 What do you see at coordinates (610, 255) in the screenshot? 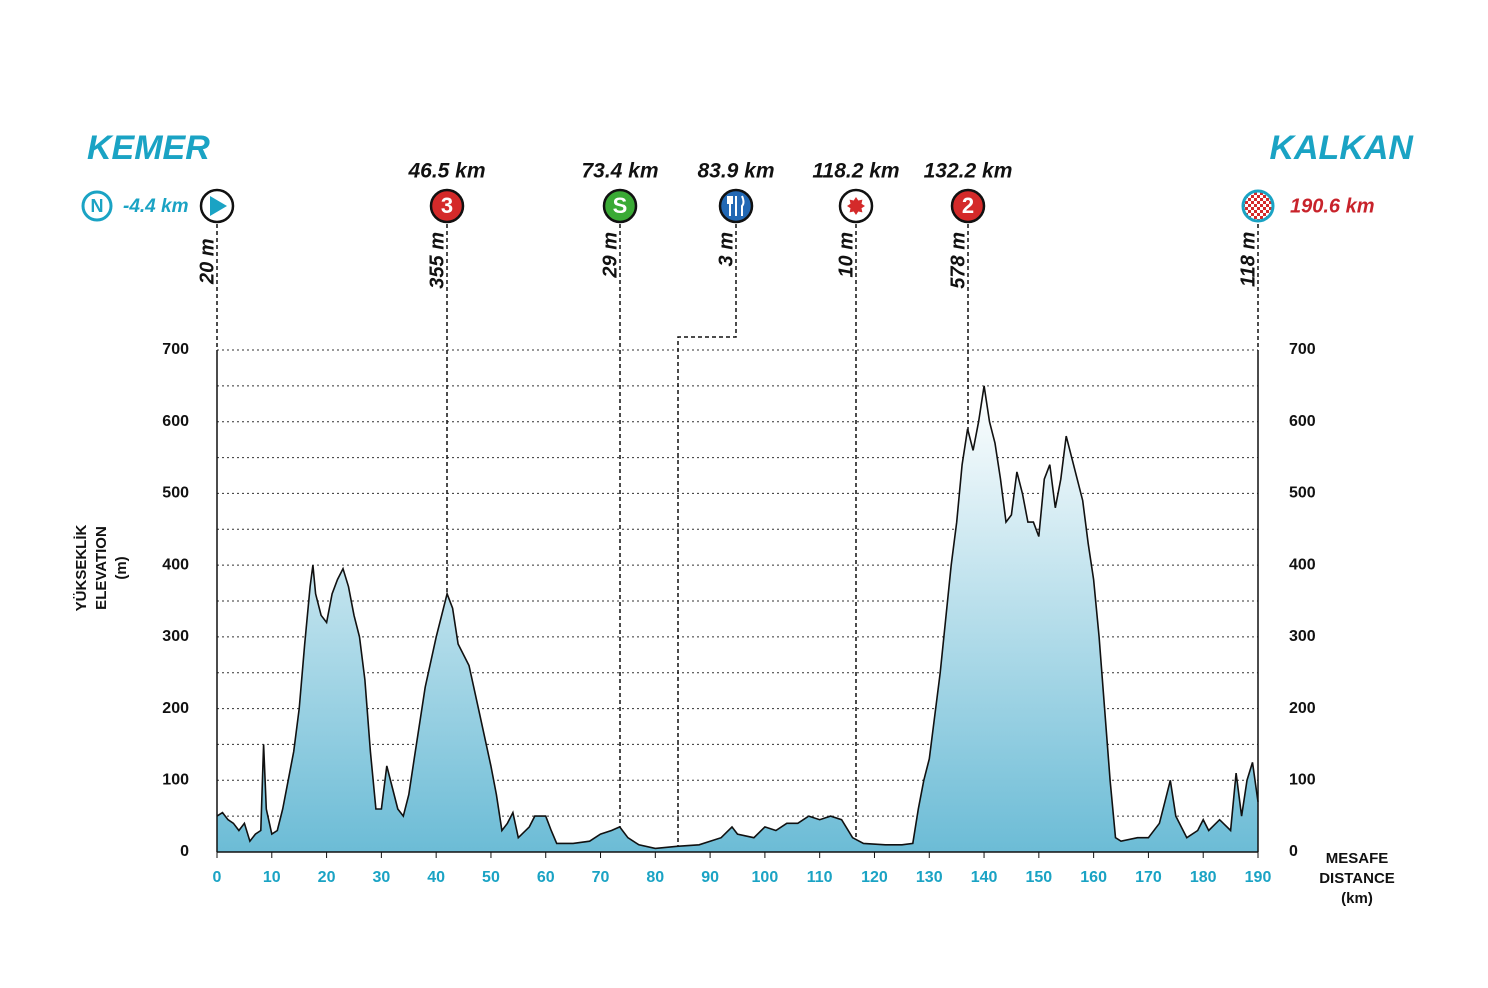
I see `point-elevation: 29 m` at bounding box center [610, 255].